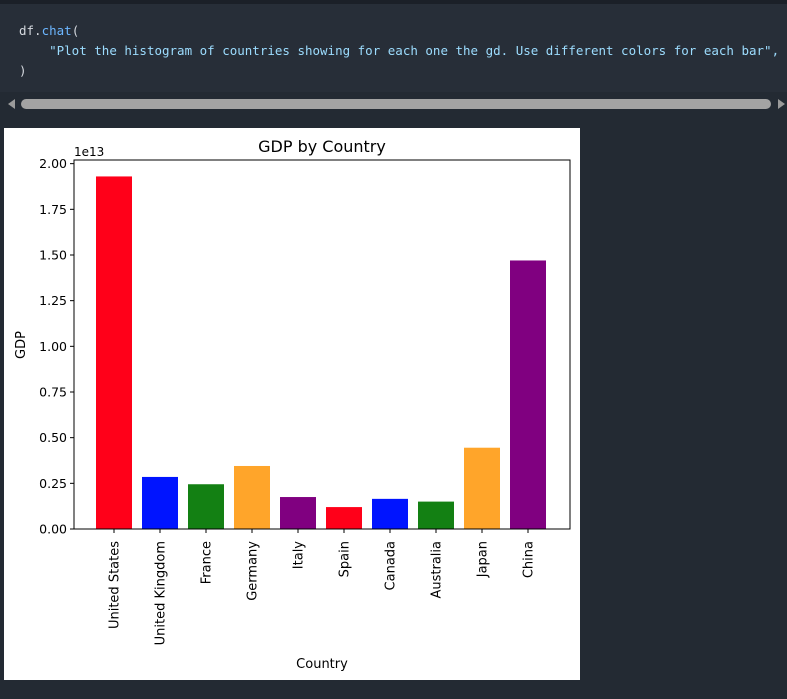 This screenshot has width=787, height=699. Describe the element at coordinates (53, 391) in the screenshot. I see `y-tick-label: 0.75` at that location.